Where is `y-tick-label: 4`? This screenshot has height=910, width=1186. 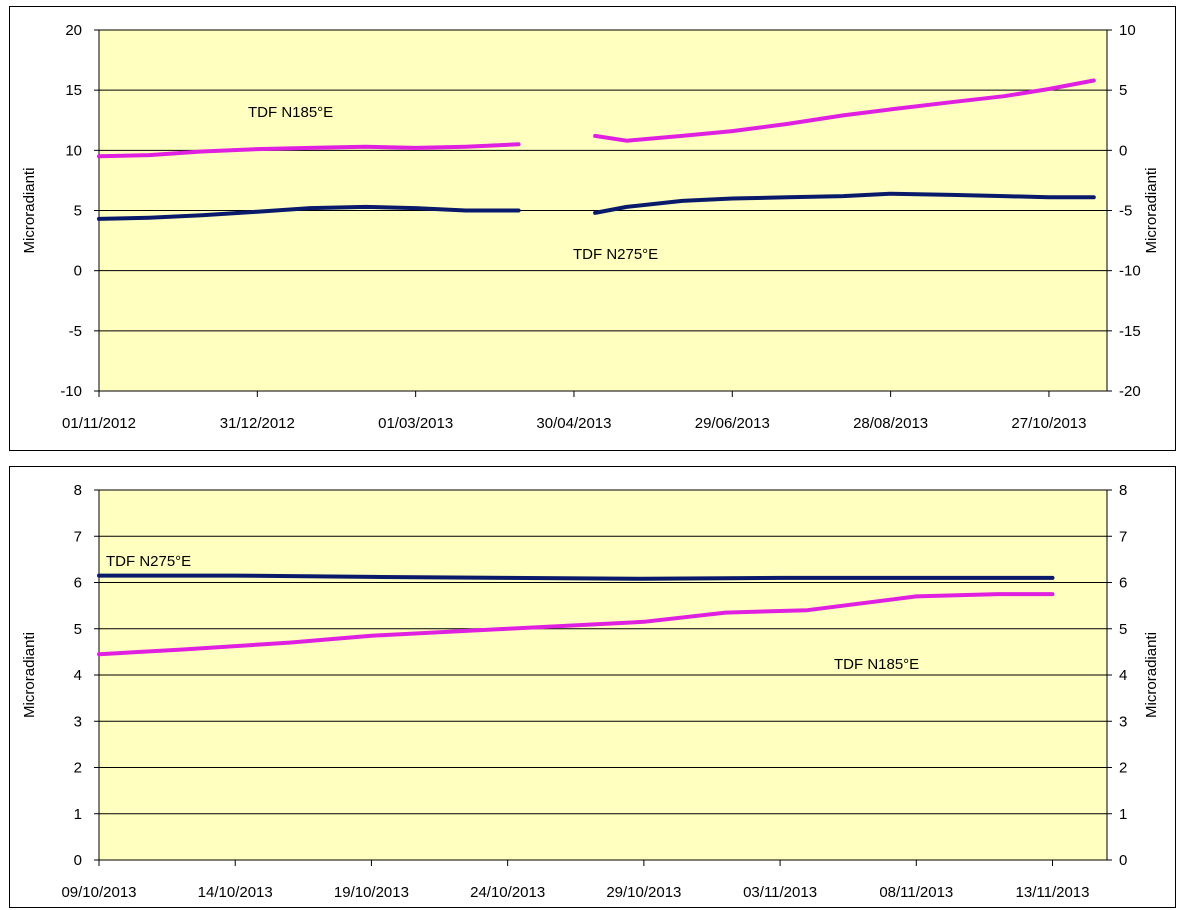
y-tick-label: 4 is located at coordinates (78, 675).